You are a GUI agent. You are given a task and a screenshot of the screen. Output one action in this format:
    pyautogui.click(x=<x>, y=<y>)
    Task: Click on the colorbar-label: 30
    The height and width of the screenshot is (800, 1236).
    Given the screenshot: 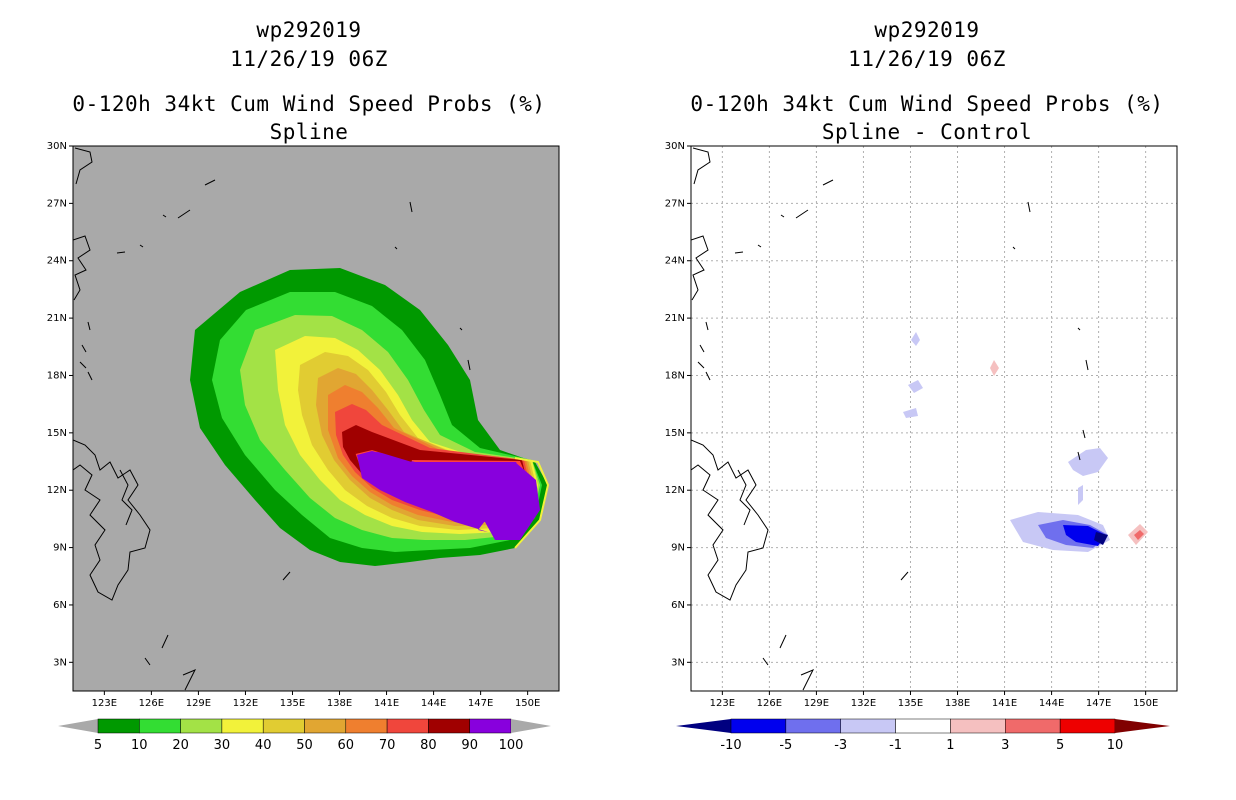 What is the action you would take?
    pyautogui.click(x=222, y=745)
    